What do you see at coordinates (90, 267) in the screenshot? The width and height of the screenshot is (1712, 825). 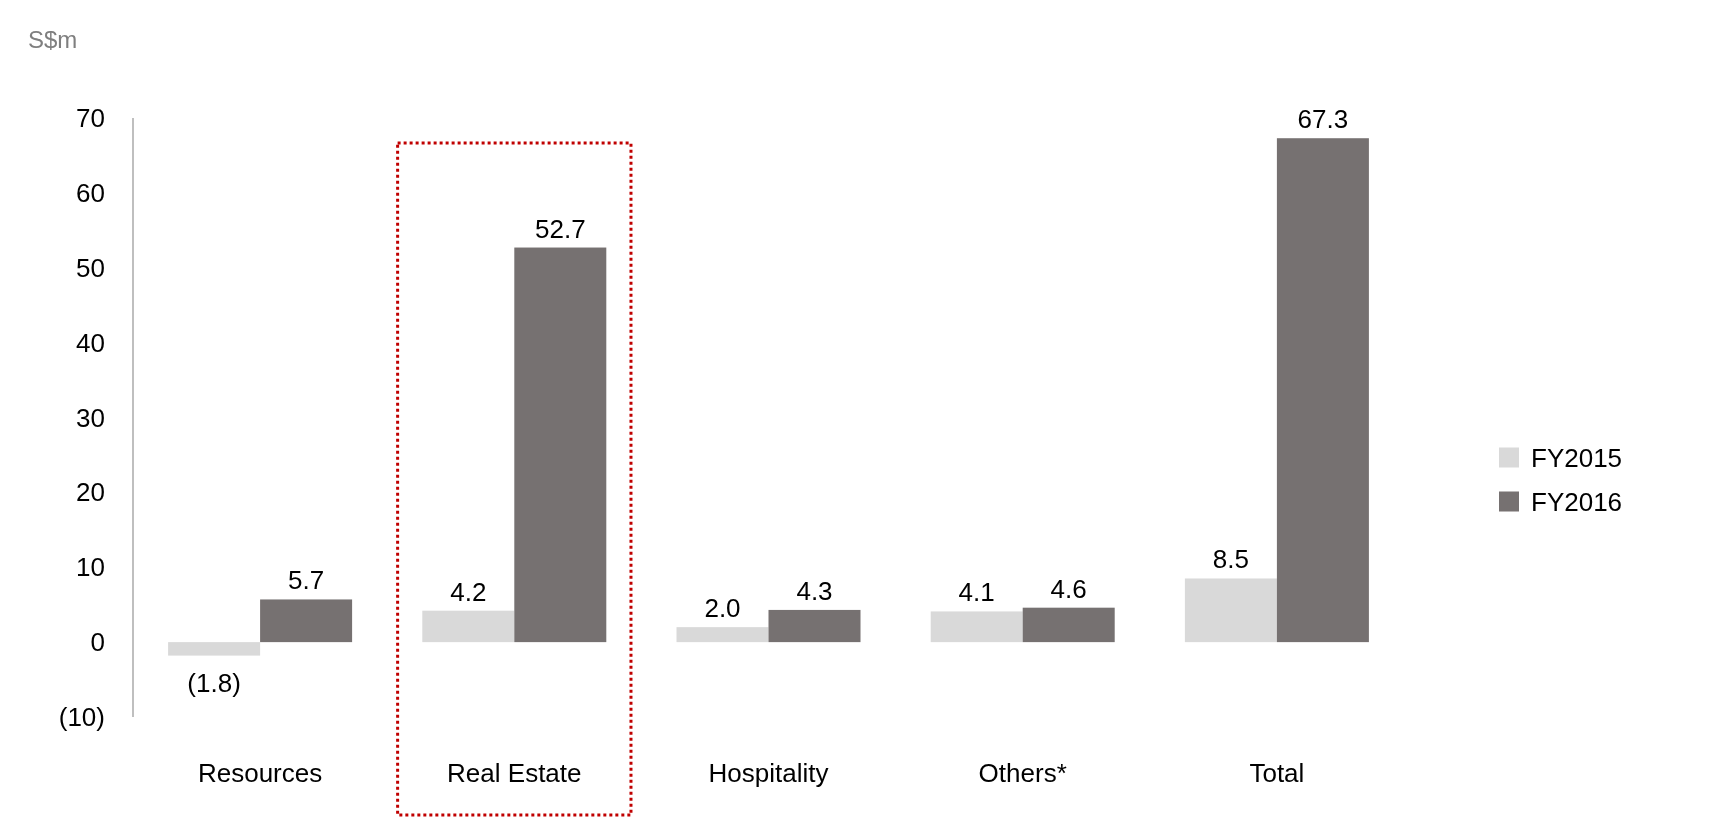 I see `y-tick-label: 50` at bounding box center [90, 267].